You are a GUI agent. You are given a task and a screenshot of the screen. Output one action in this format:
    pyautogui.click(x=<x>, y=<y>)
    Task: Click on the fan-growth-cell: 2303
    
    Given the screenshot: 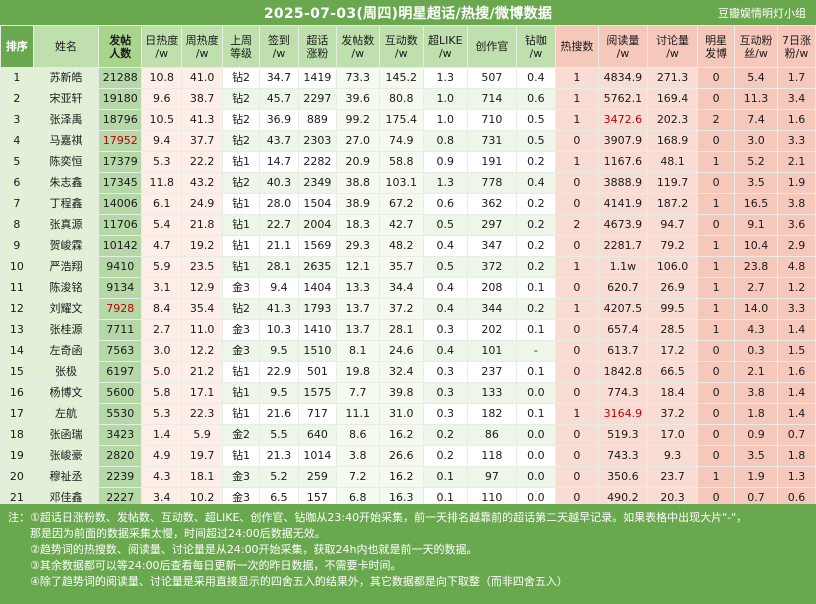 What is the action you would take?
    pyautogui.click(x=317, y=141)
    